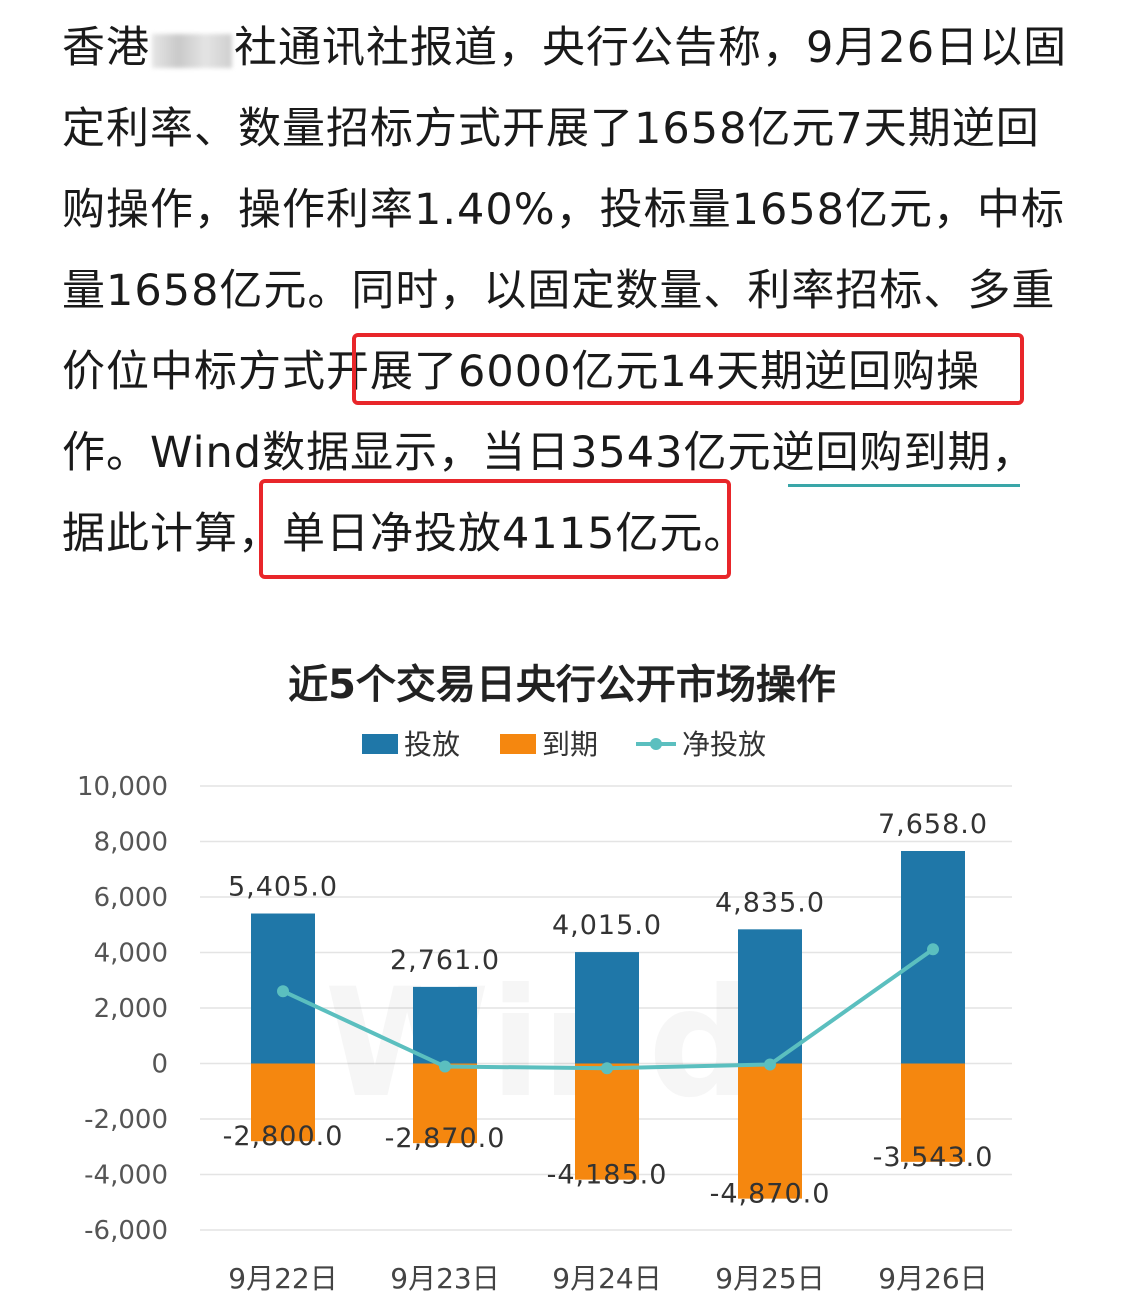 Image resolution: width=1125 pixels, height=1311 pixels. What do you see at coordinates (131, 898) in the screenshot?
I see `y-tick-label: 6,000` at bounding box center [131, 898].